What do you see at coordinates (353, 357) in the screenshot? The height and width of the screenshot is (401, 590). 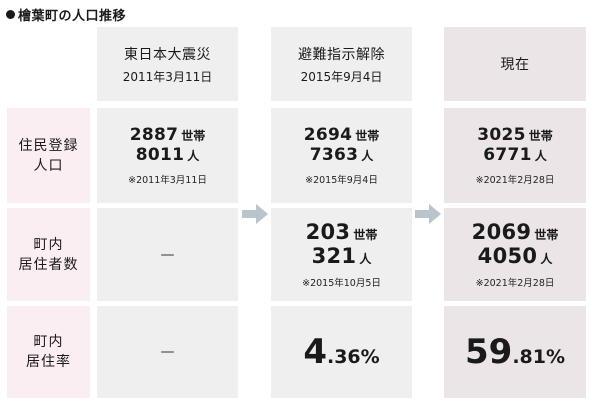 I see `rate-decimal: .36%` at bounding box center [353, 357].